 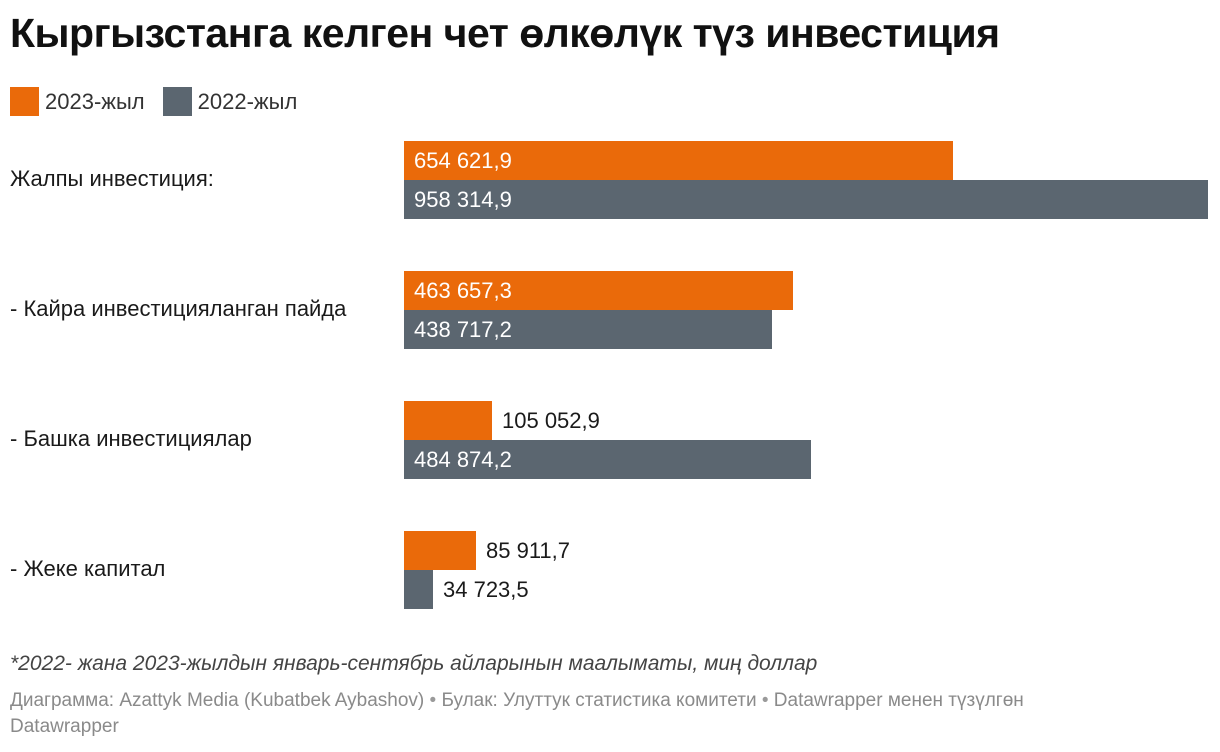 I want to click on bar-value-label: 654 621,9, so click(x=463, y=160).